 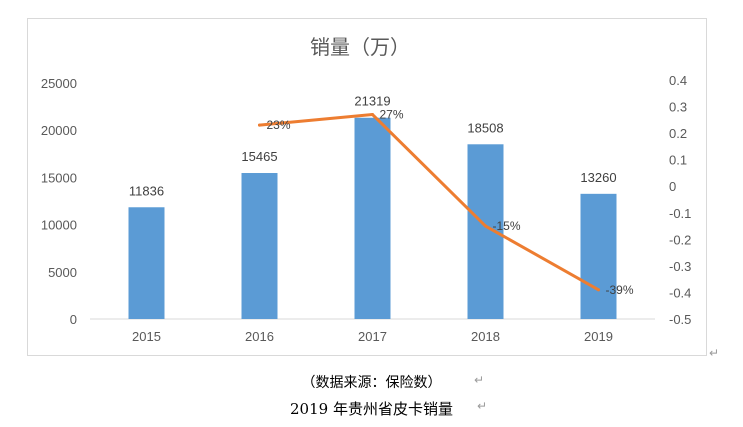 I want to click on line-value-label: -15%, so click(x=507, y=226).